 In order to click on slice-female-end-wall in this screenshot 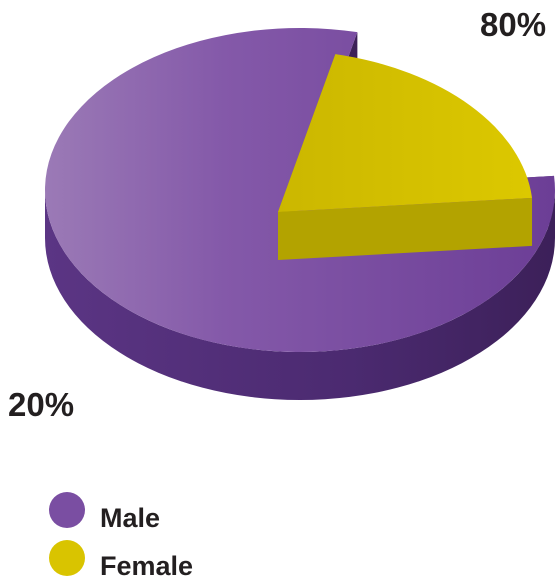, I will do `click(405, 228)`.